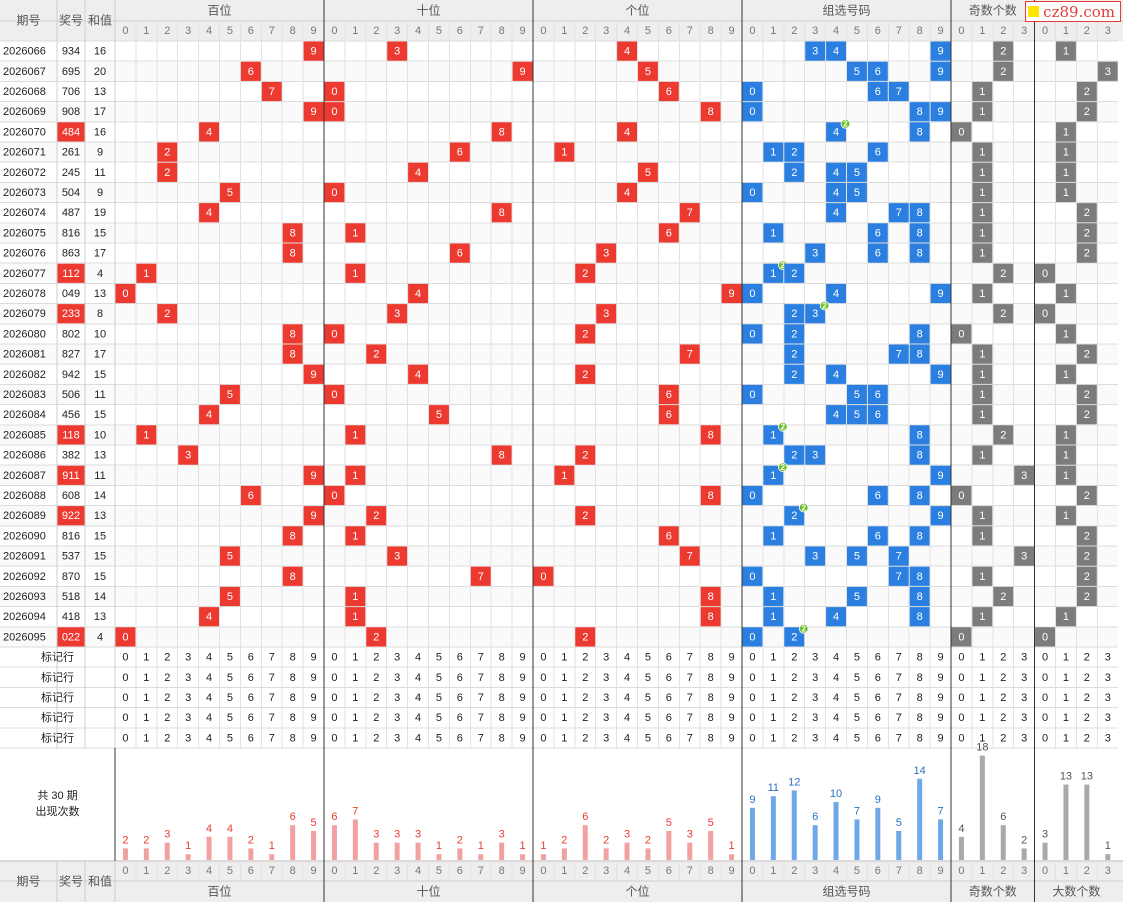  I want to click on marker-cell: 7, so click(899, 658).